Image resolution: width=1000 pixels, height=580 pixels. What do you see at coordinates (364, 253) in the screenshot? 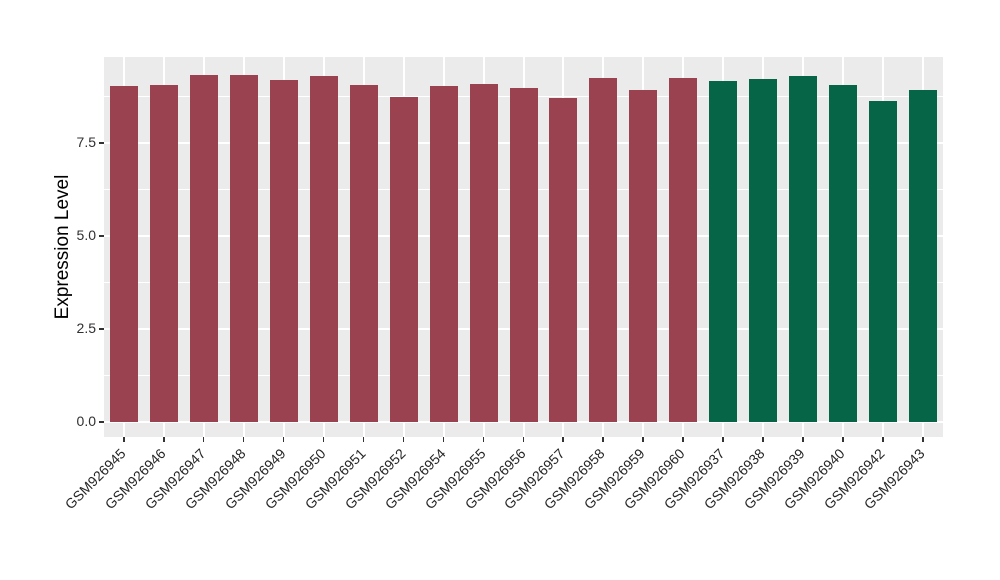
I see `bar-GSM926951` at bounding box center [364, 253].